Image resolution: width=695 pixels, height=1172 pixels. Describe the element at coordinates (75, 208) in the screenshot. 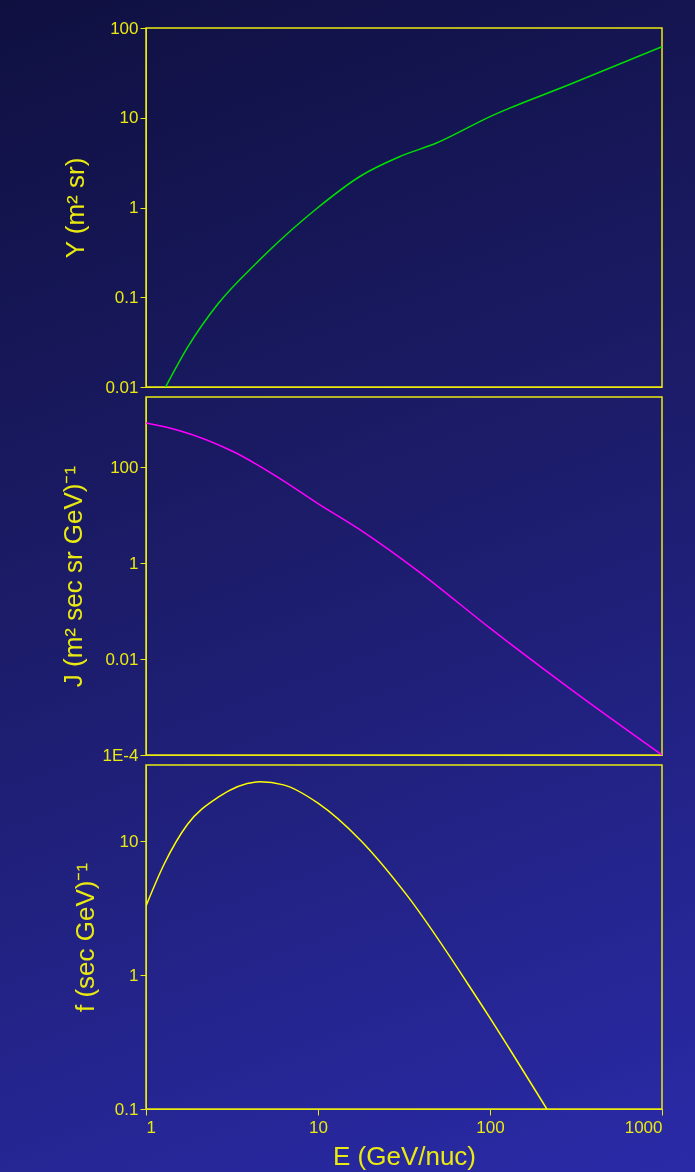

I see `y-axis-title: Y (m² sr)` at that location.